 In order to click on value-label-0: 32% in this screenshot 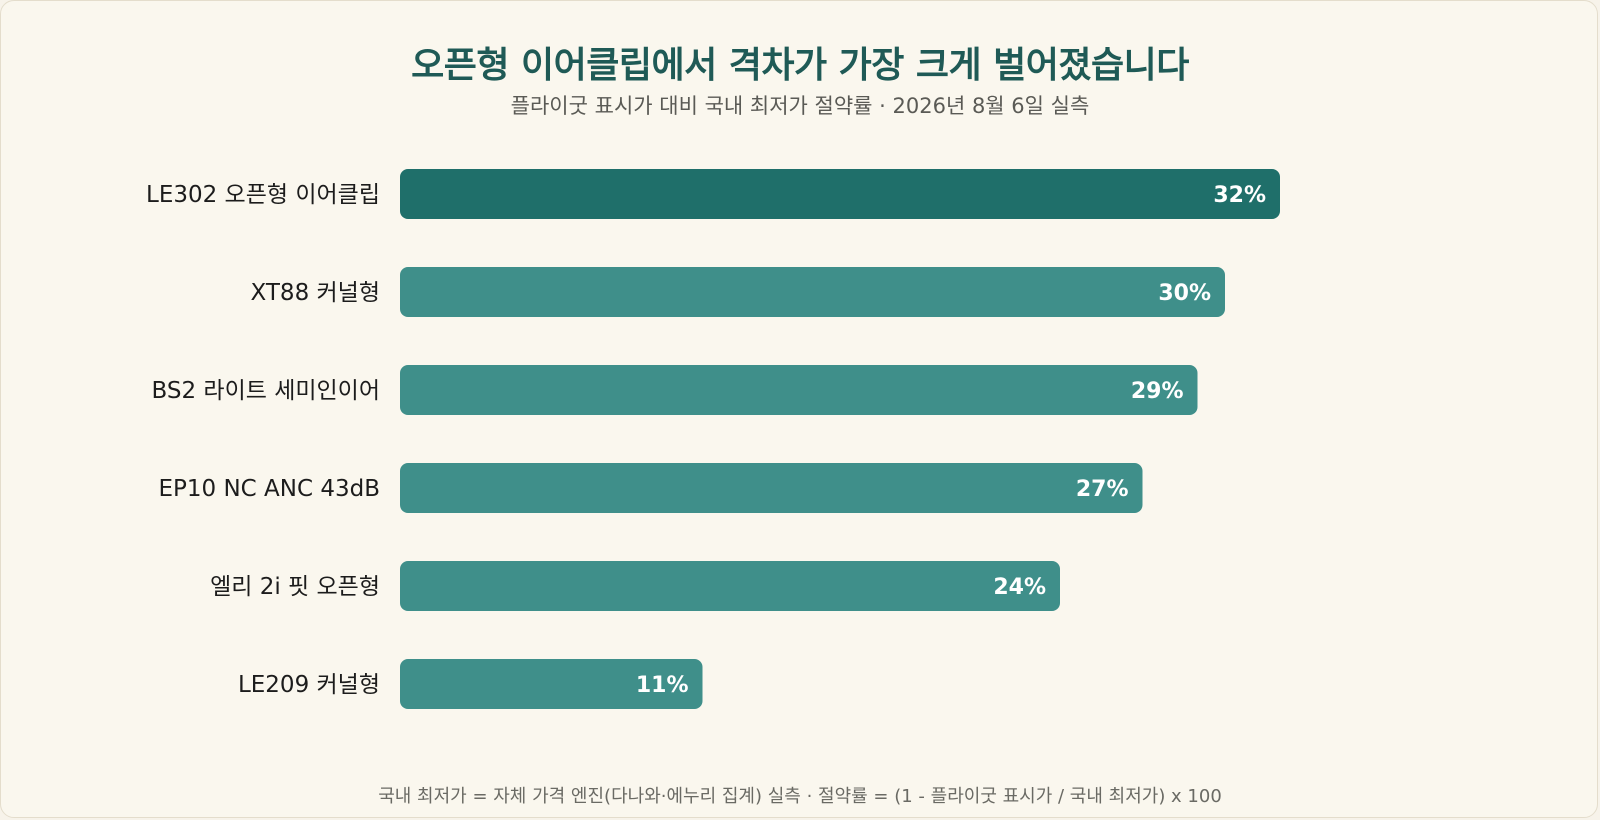, I will do `click(1239, 195)`.